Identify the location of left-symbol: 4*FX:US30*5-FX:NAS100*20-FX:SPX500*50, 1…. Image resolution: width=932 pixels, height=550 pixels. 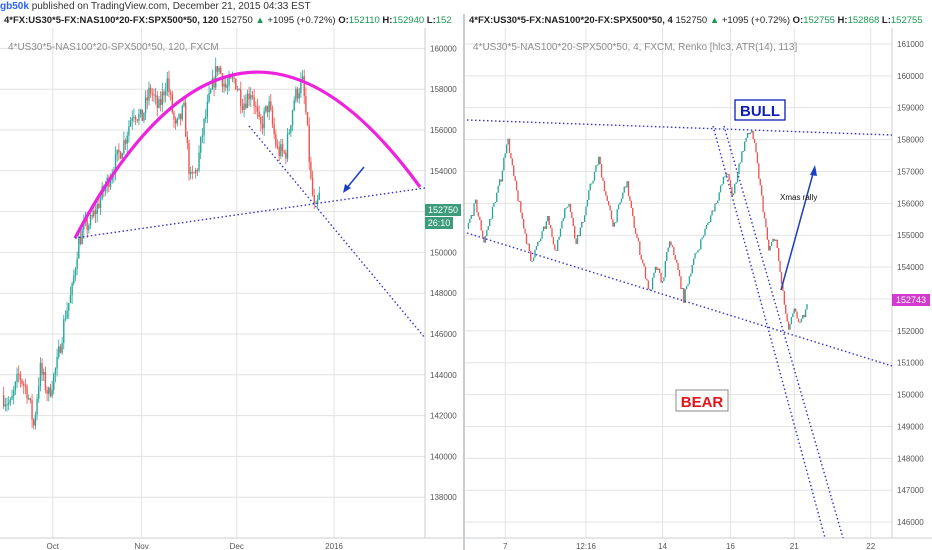
(111, 20).